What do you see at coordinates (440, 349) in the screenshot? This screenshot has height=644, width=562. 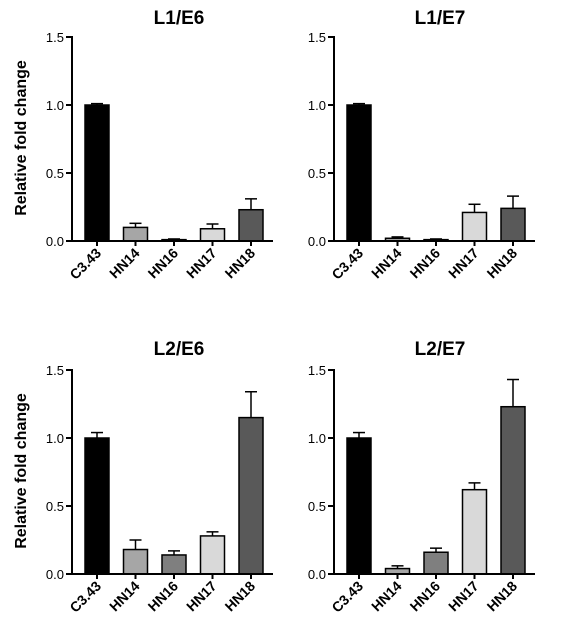 I see `panel-title: L2/E7` at bounding box center [440, 349].